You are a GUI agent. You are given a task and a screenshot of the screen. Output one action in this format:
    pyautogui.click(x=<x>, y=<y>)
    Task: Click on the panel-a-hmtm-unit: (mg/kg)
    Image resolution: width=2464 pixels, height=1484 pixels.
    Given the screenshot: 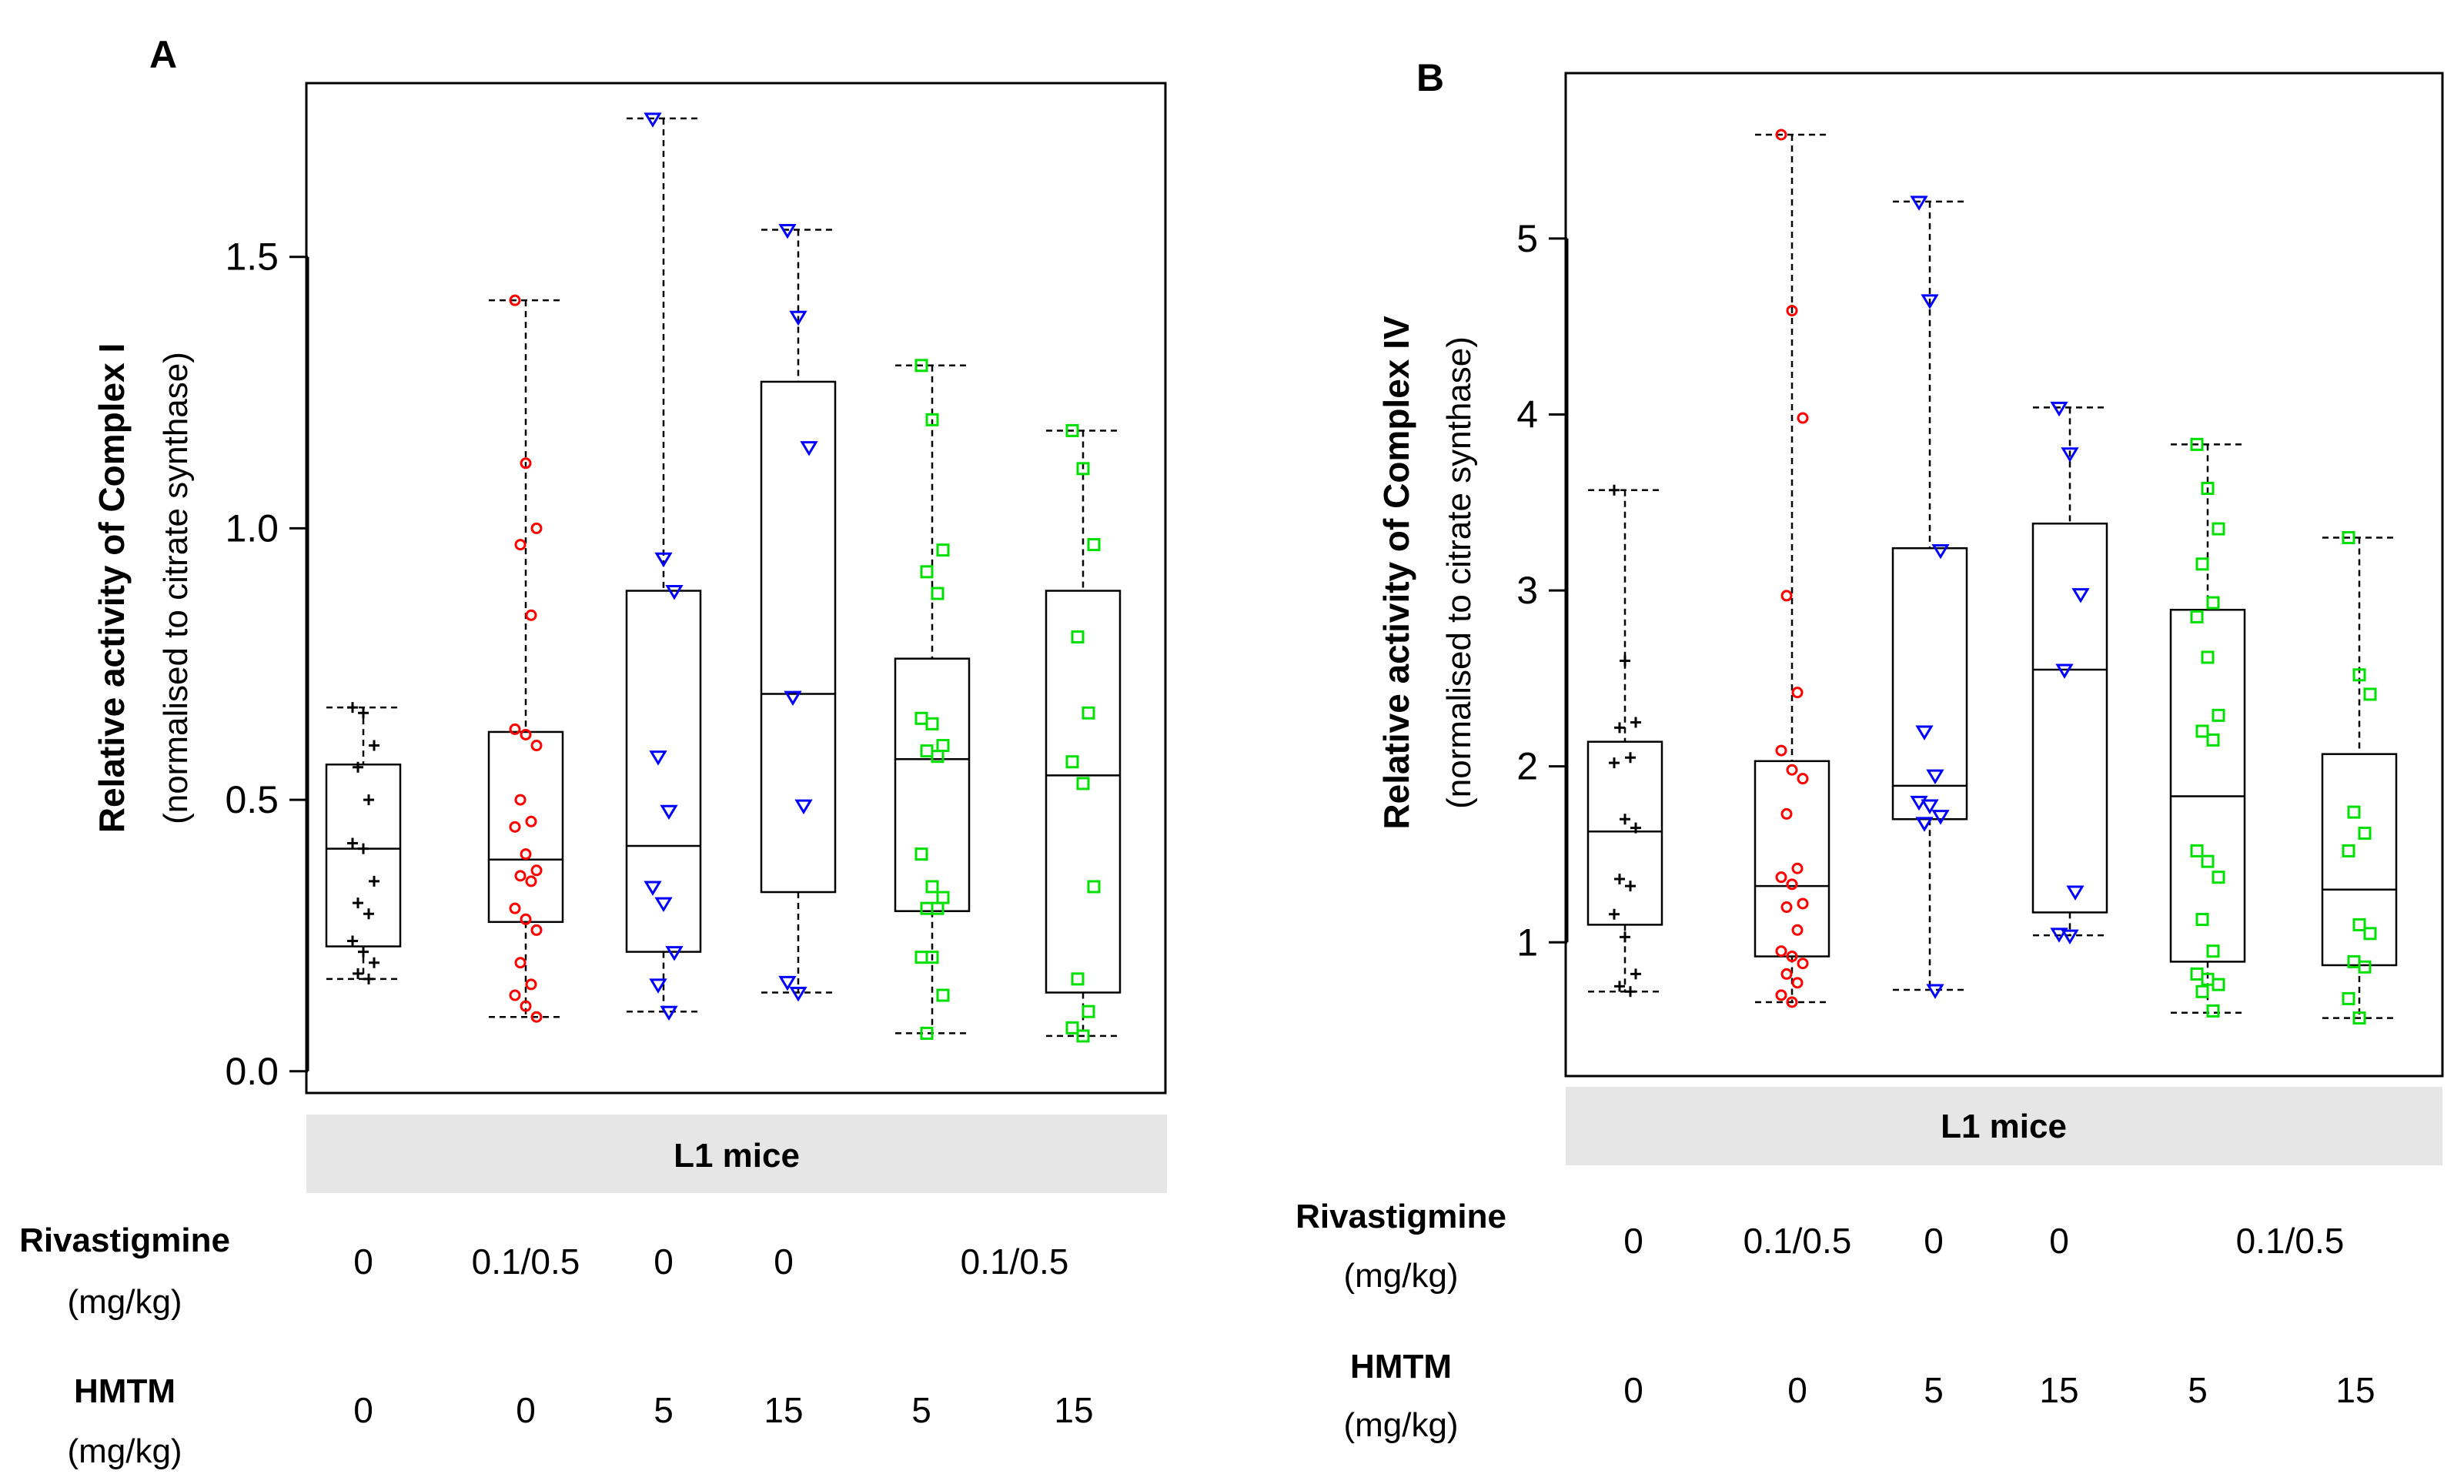 What is the action you would take?
    pyautogui.click(x=124, y=1451)
    